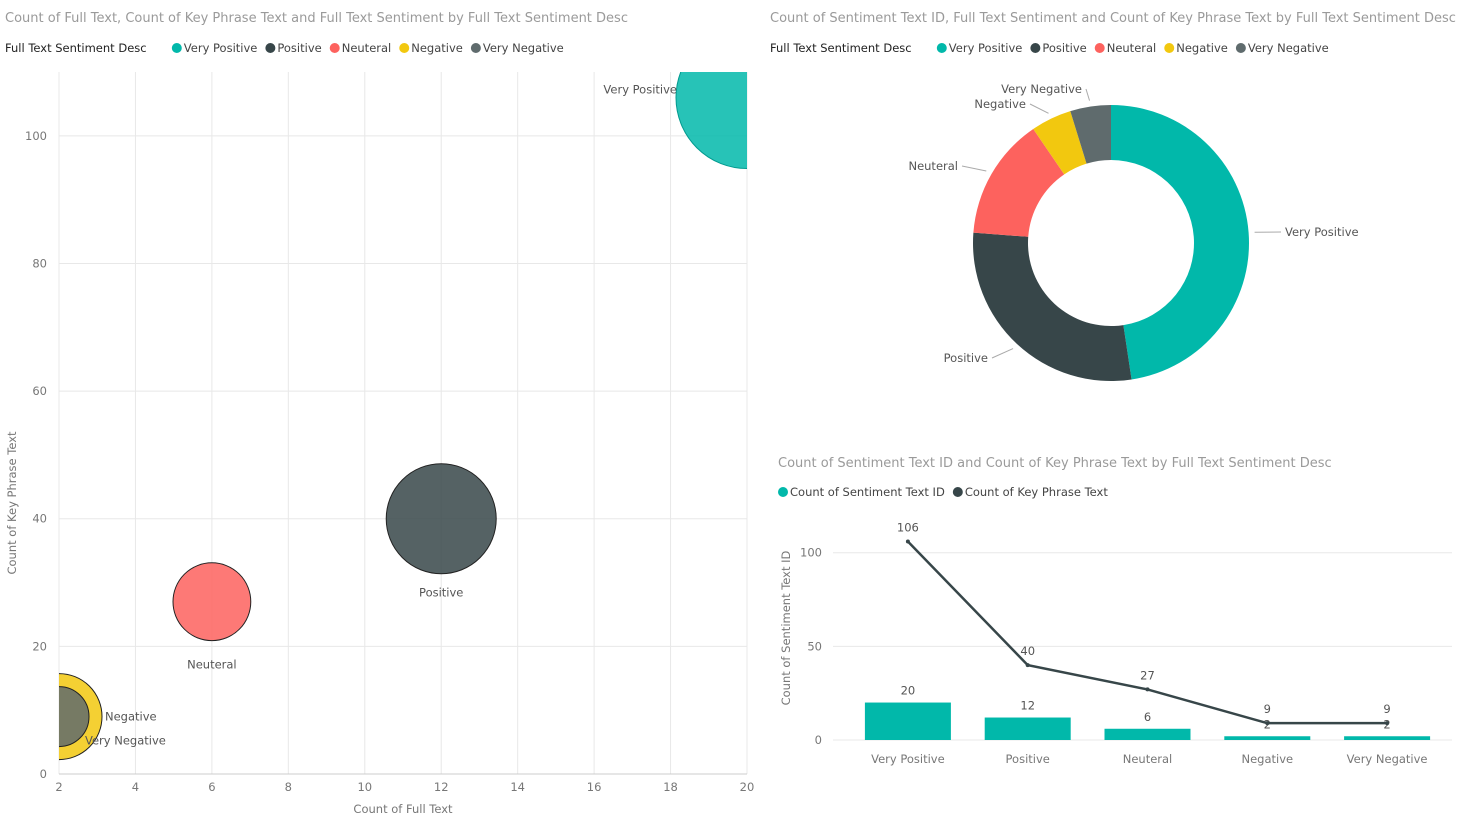 The height and width of the screenshot is (830, 1458). What do you see at coordinates (670, 787) in the screenshot?
I see `x-tick-label: 18` at bounding box center [670, 787].